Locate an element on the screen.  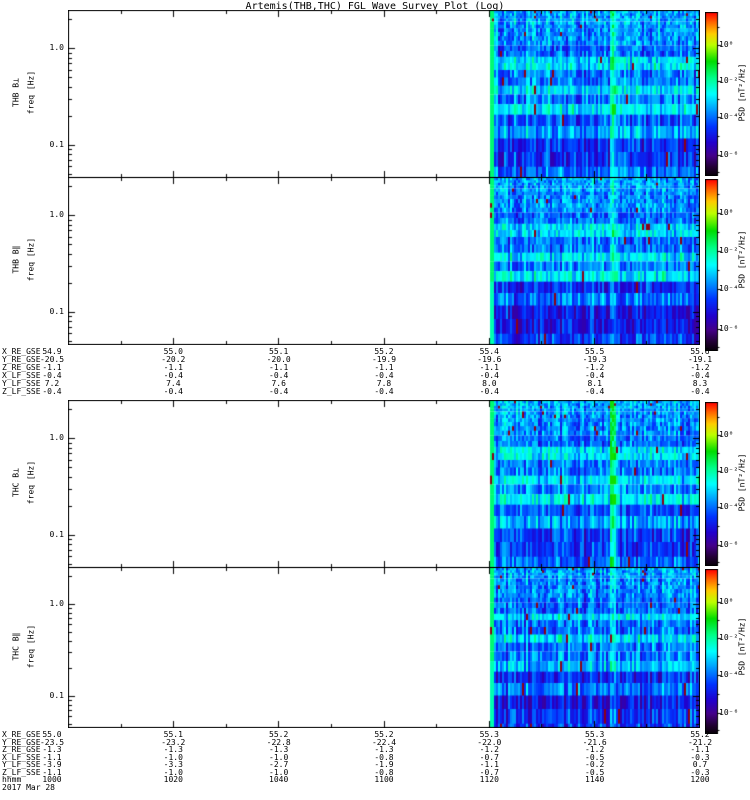
ephemeris-value: 8.1 is located at coordinates (594, 383).